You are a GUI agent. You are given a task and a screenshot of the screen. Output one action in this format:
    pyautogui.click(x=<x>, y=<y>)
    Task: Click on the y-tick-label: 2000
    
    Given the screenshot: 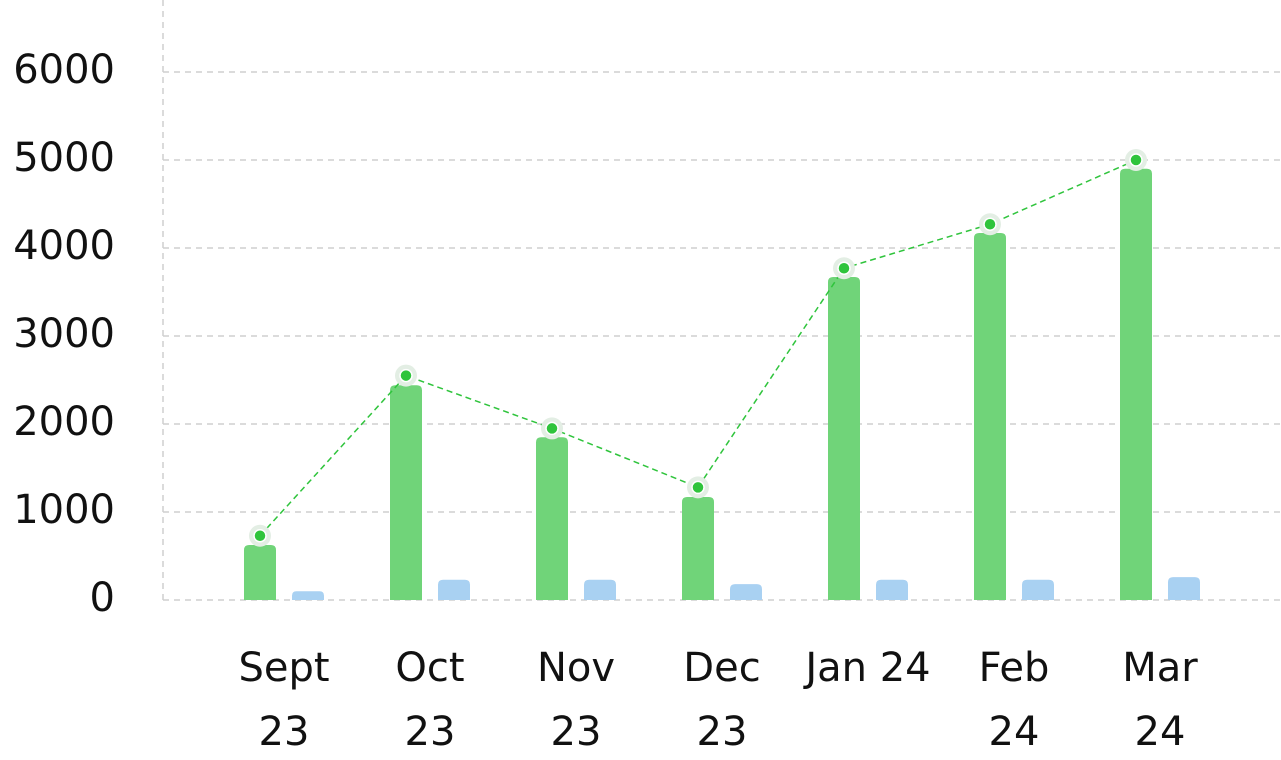 What is the action you would take?
    pyautogui.click(x=64, y=422)
    